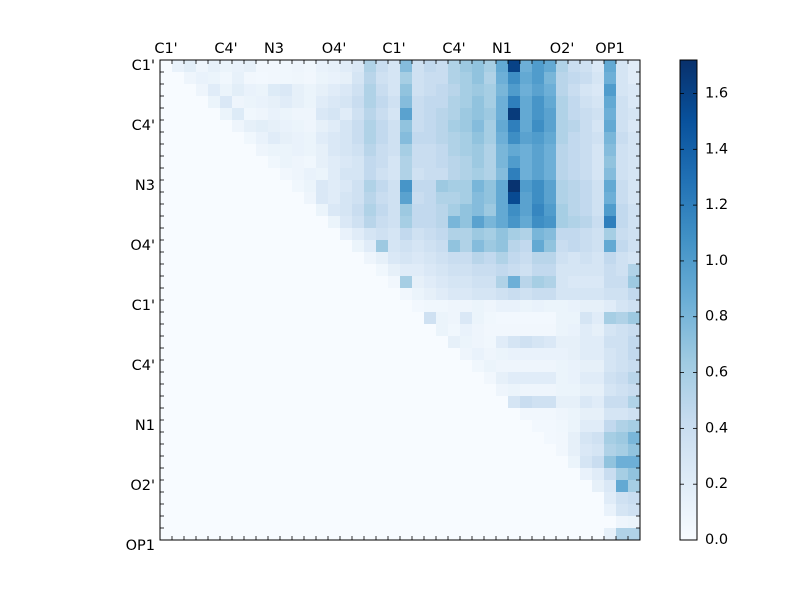 Image resolution: width=800 pixels, height=600 pixels. Describe the element at coordinates (716, 205) in the screenshot. I see `colorbar-tick-label: 1.2` at that location.